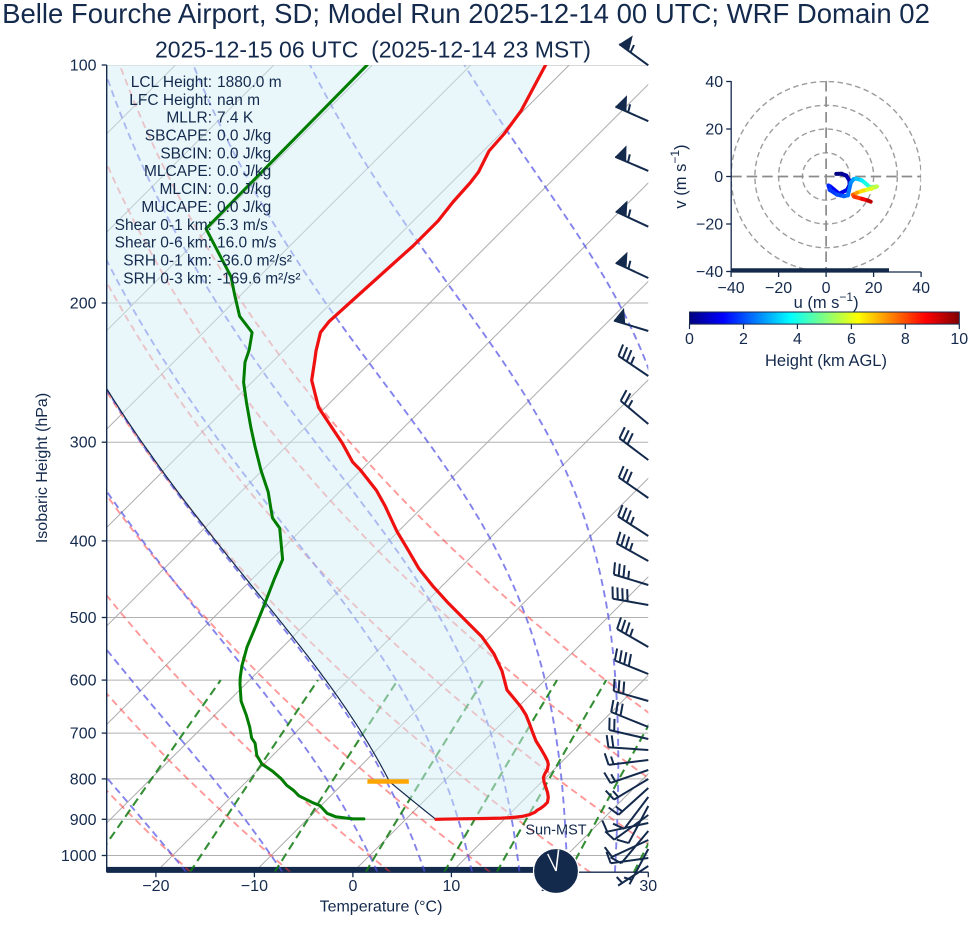  Describe the element at coordinates (555, 831) in the screenshot. I see `svg-text: Sun-MST` at that location.